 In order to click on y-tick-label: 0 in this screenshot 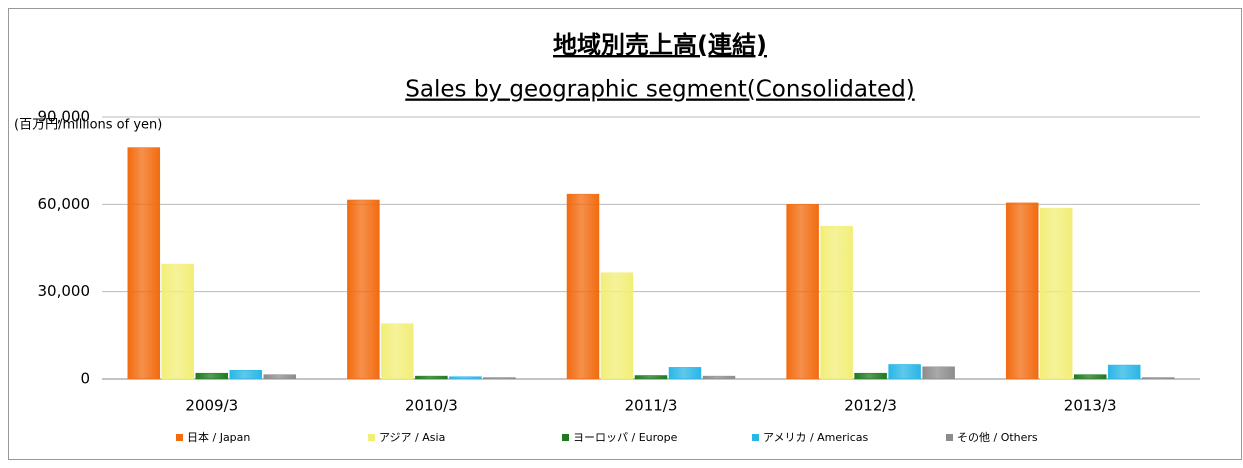, I will do `click(85, 379)`.